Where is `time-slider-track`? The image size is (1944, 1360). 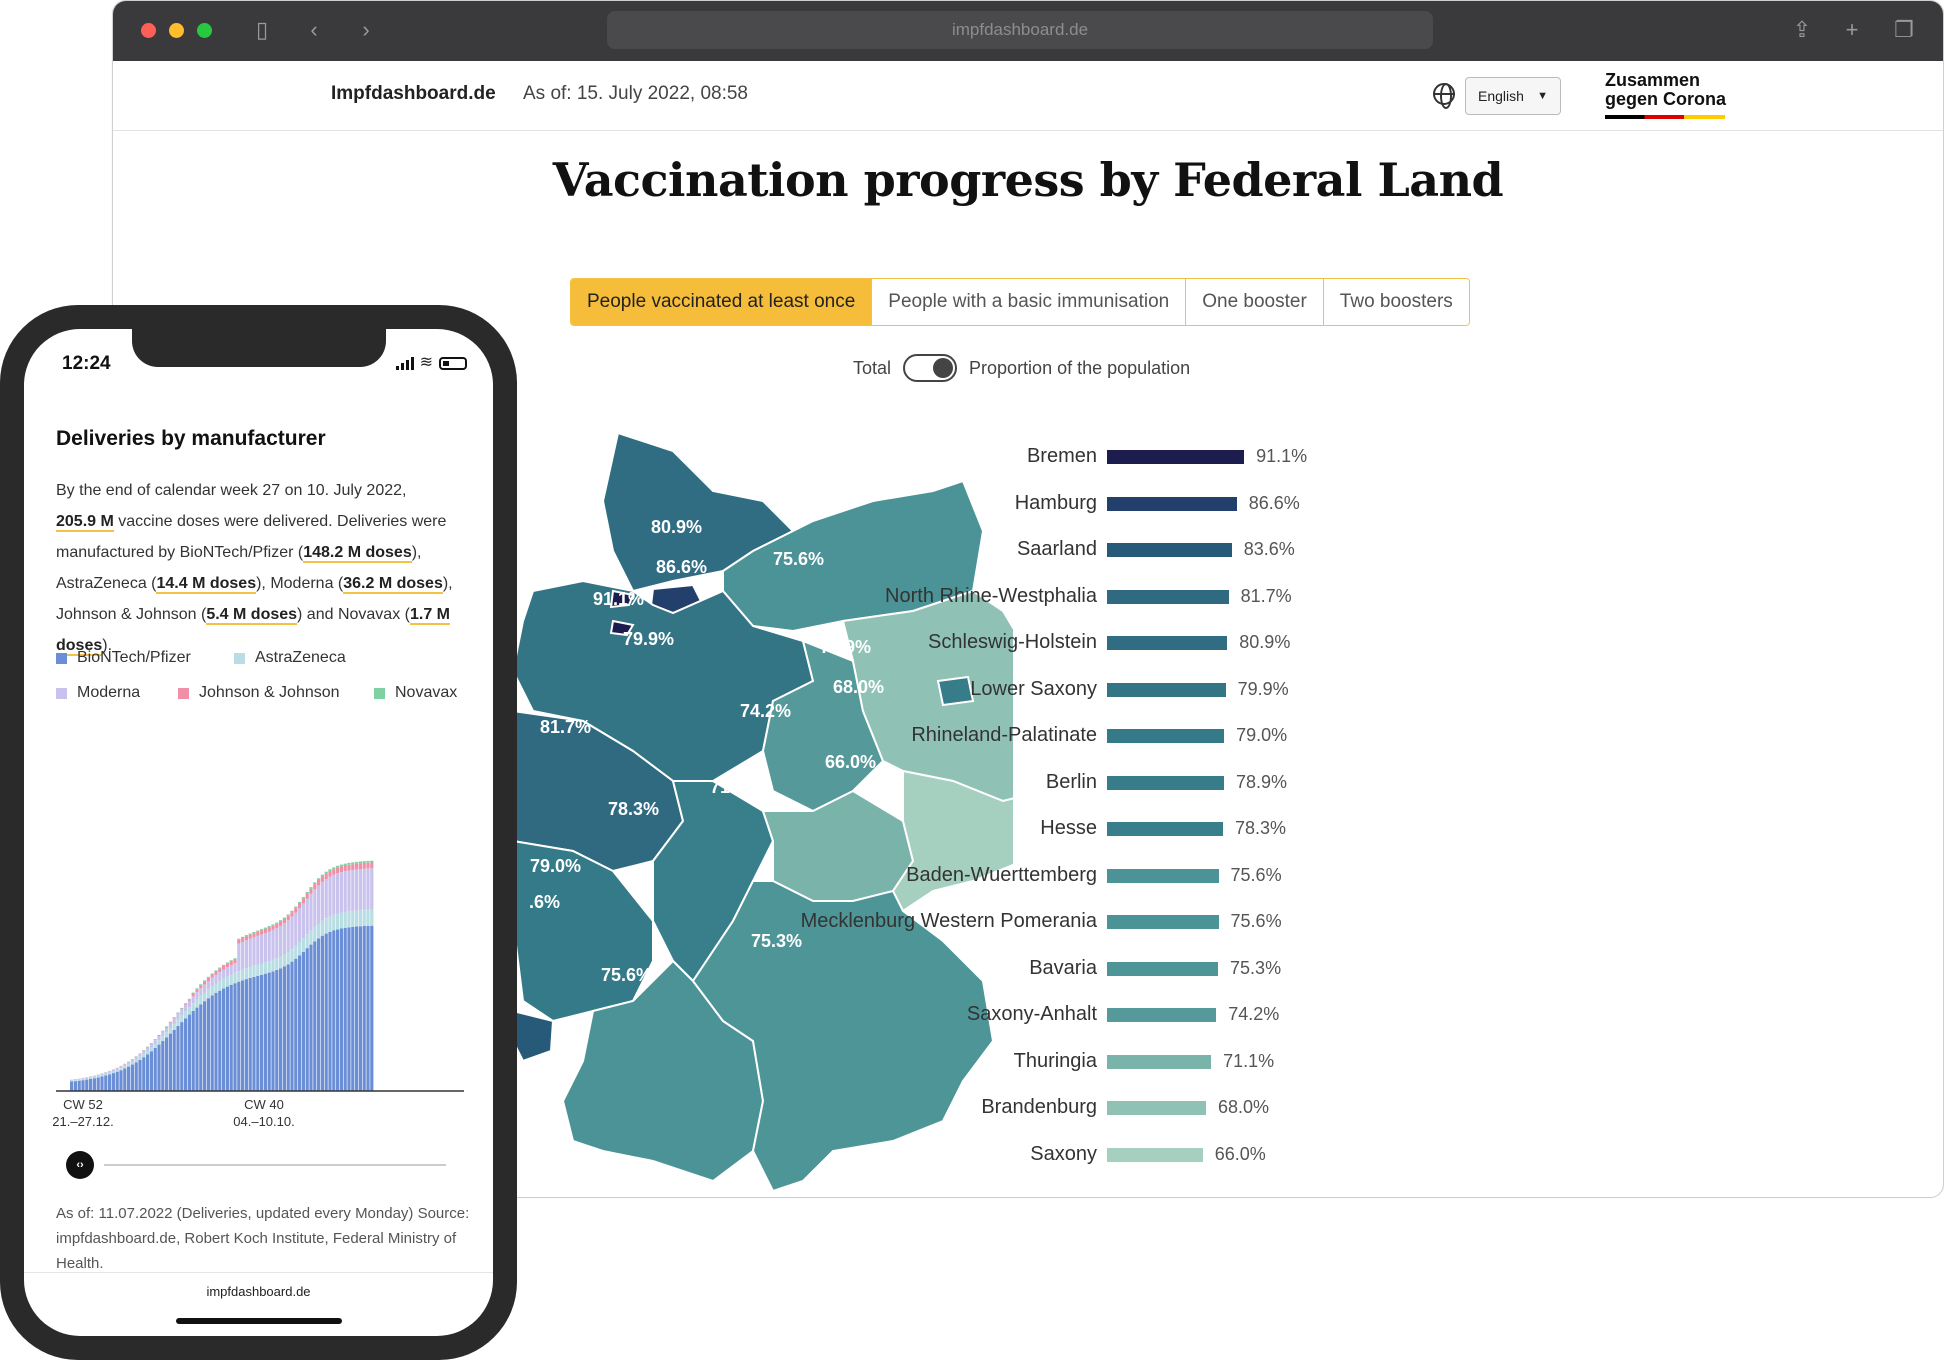 time-slider-track is located at coordinates (275, 1165).